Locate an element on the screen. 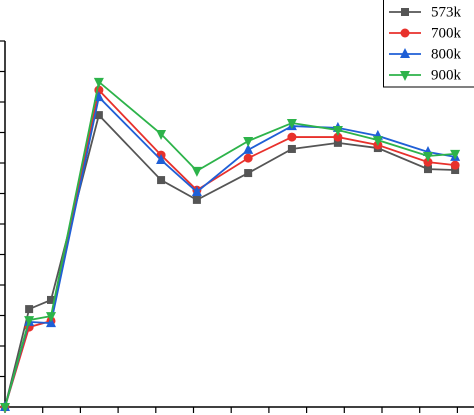 This screenshot has height=415, width=474. legend-box is located at coordinates (428, 44).